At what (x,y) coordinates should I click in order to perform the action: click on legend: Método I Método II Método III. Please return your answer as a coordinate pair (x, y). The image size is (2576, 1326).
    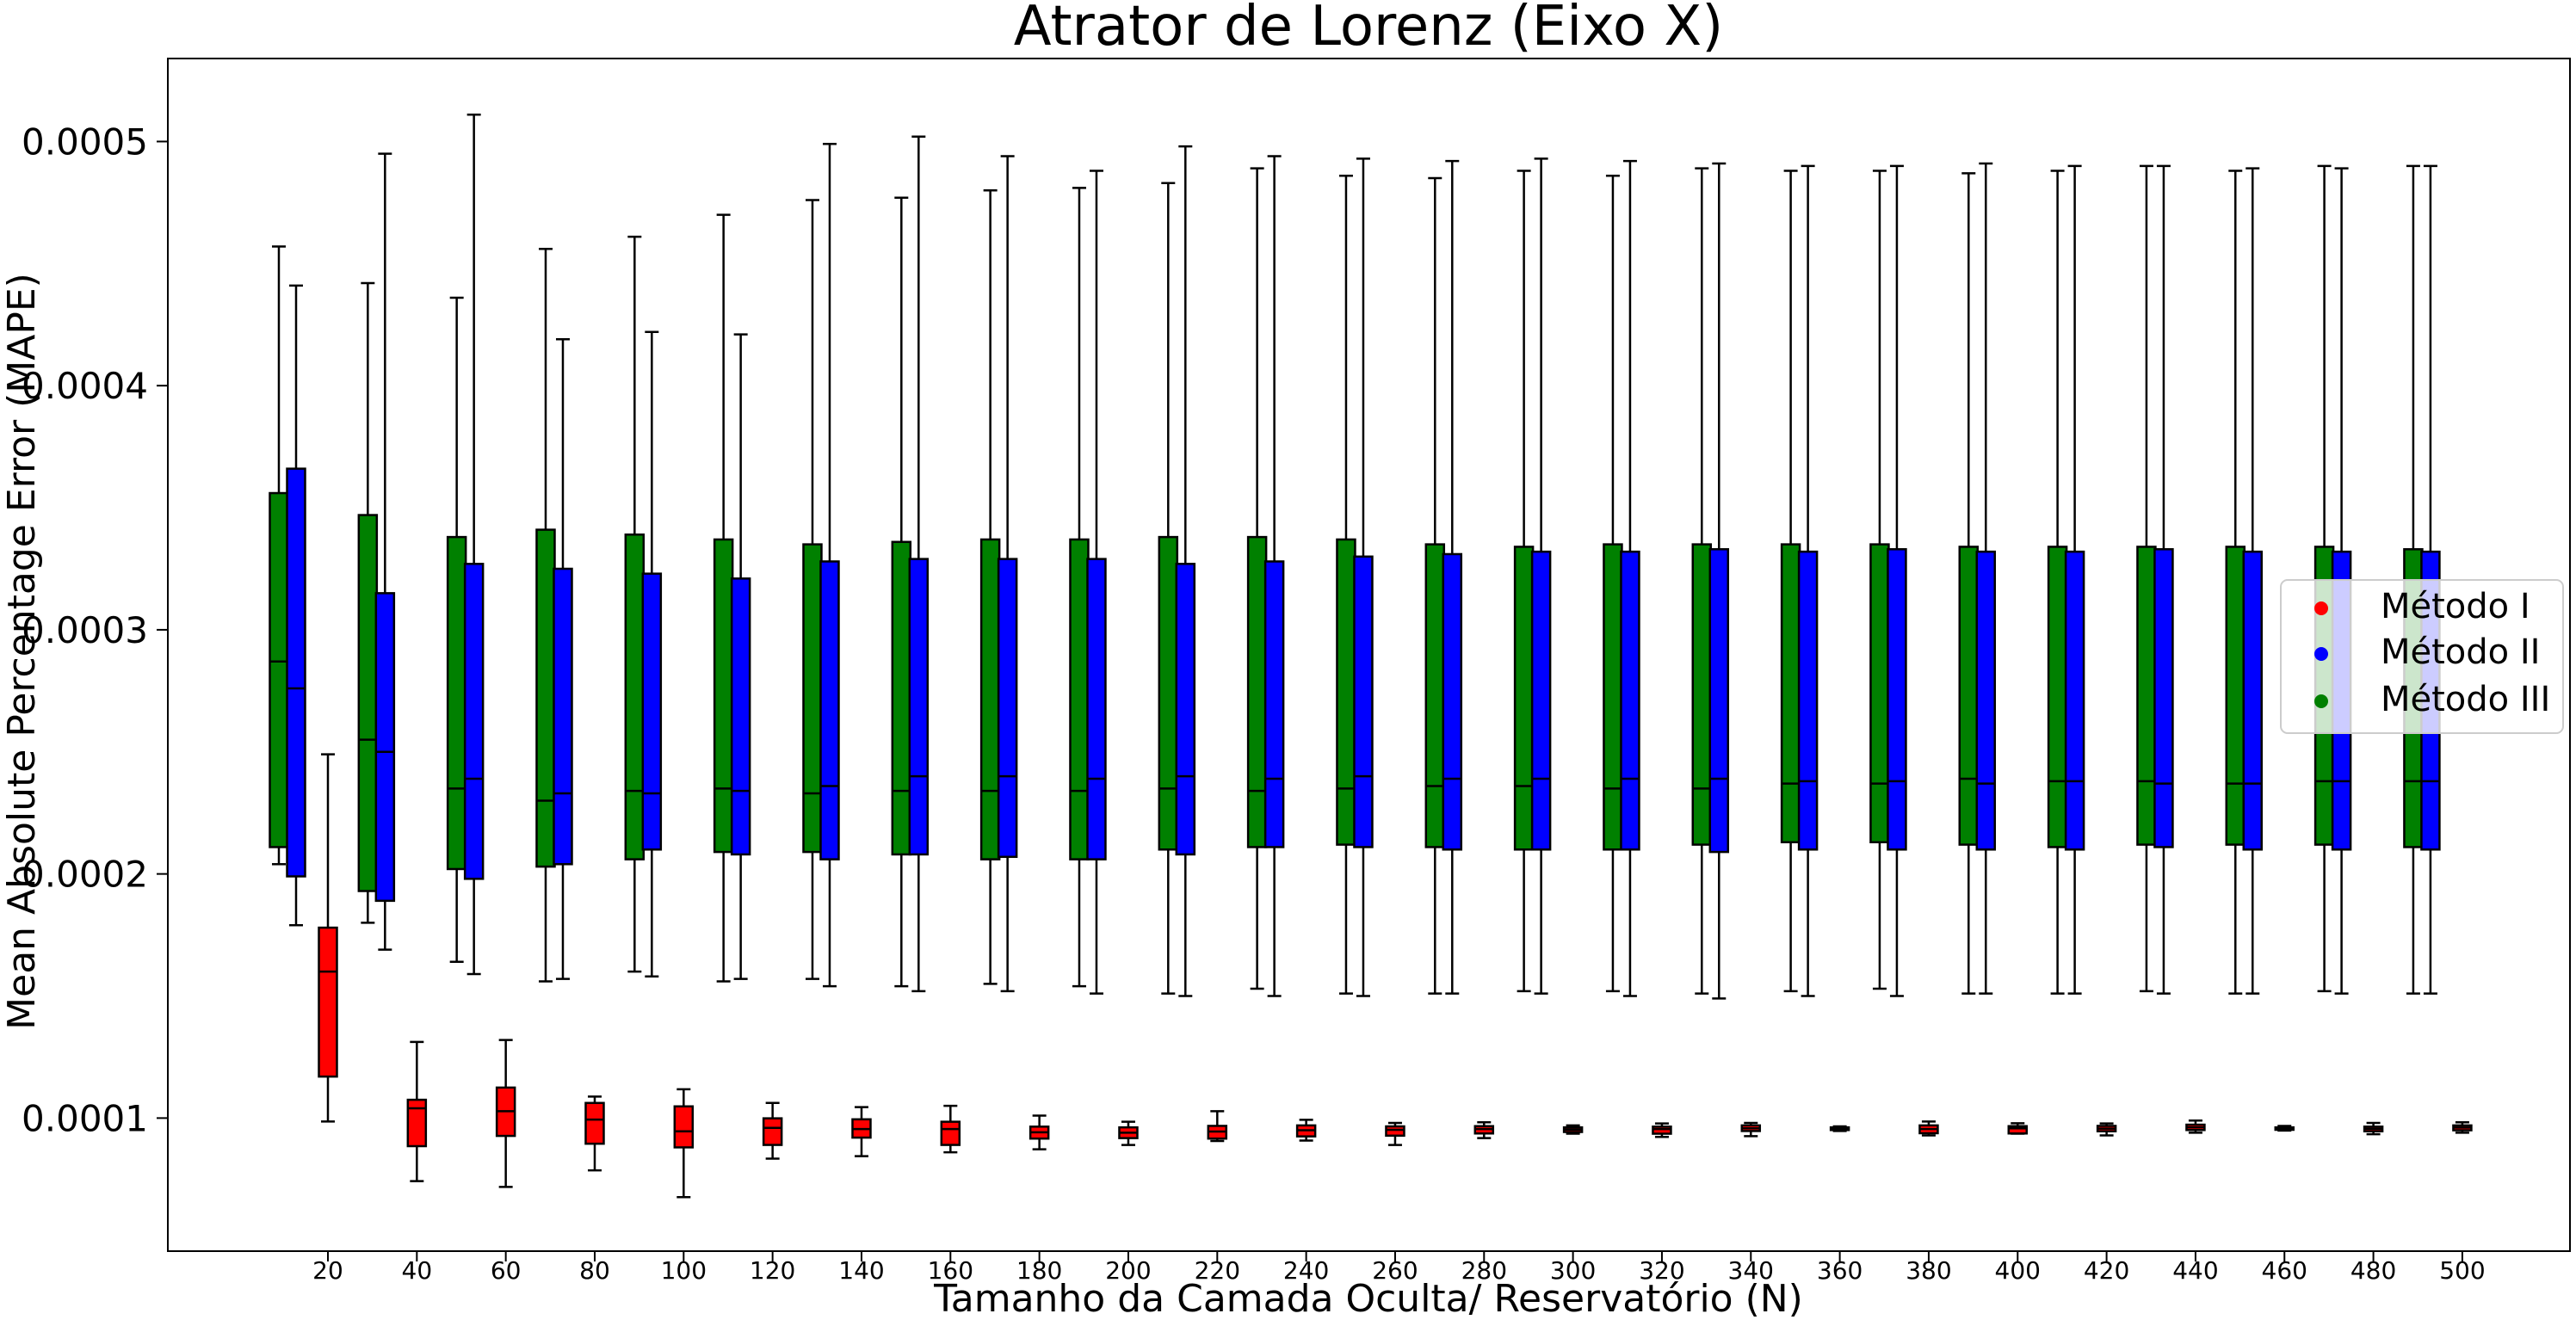
    Looking at the image, I should click on (2422, 656).